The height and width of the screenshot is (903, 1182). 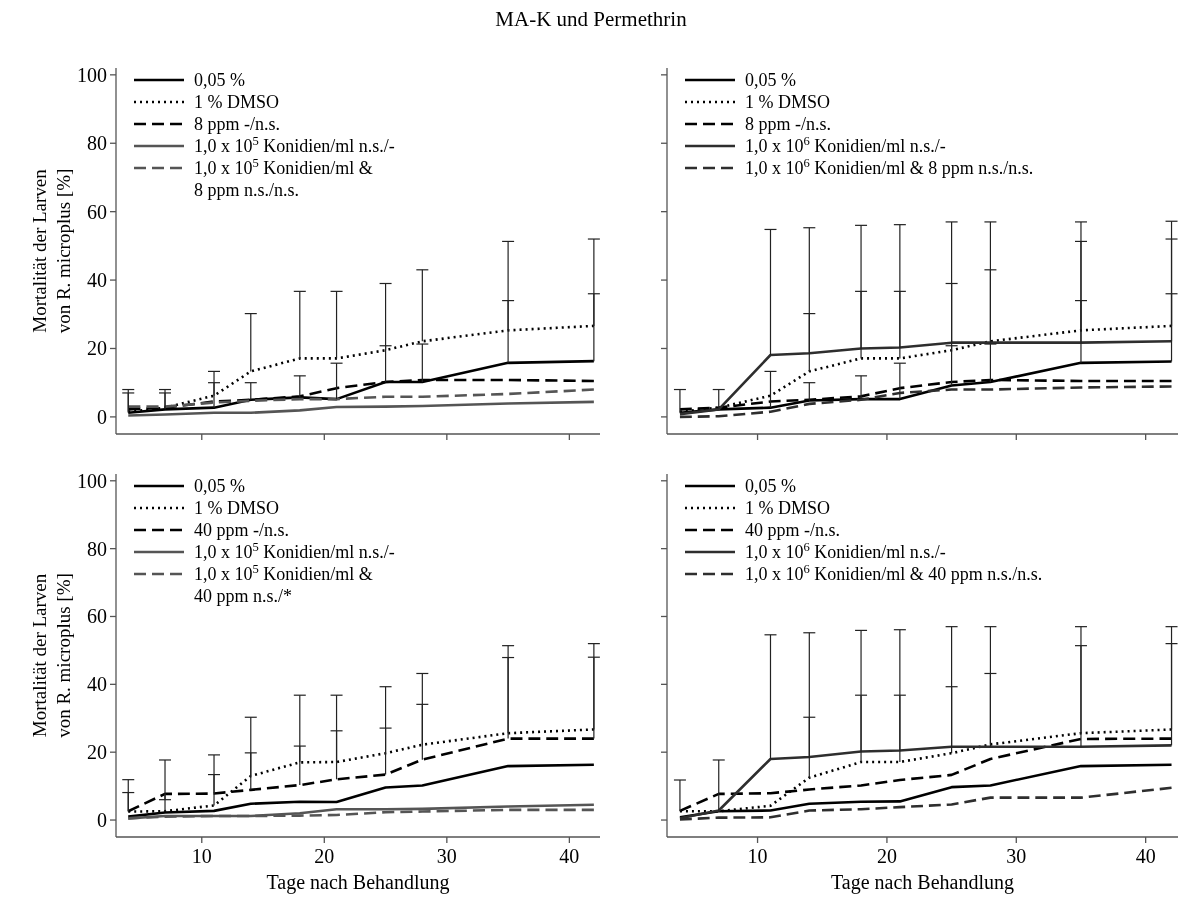 I want to click on legend-label: 1,0 x 10$^{5}$ Konidien/ml & 40 ppm n.s./*, so click(x=283, y=584).